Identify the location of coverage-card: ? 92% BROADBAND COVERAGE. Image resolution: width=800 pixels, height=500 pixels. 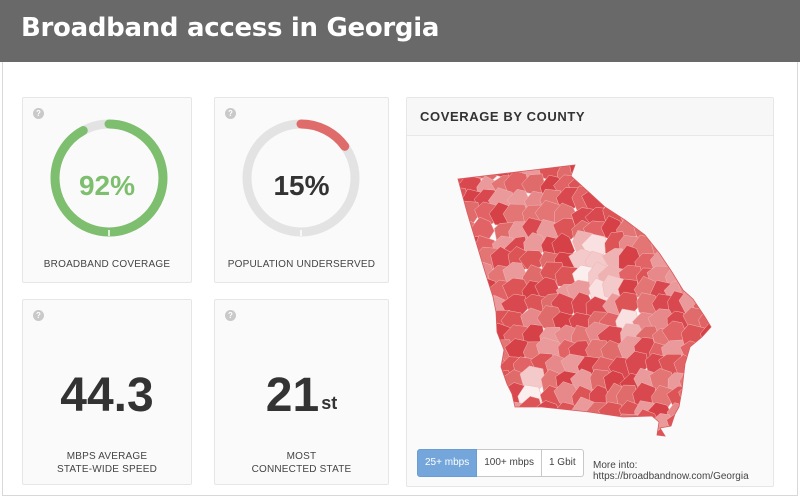
(107, 190).